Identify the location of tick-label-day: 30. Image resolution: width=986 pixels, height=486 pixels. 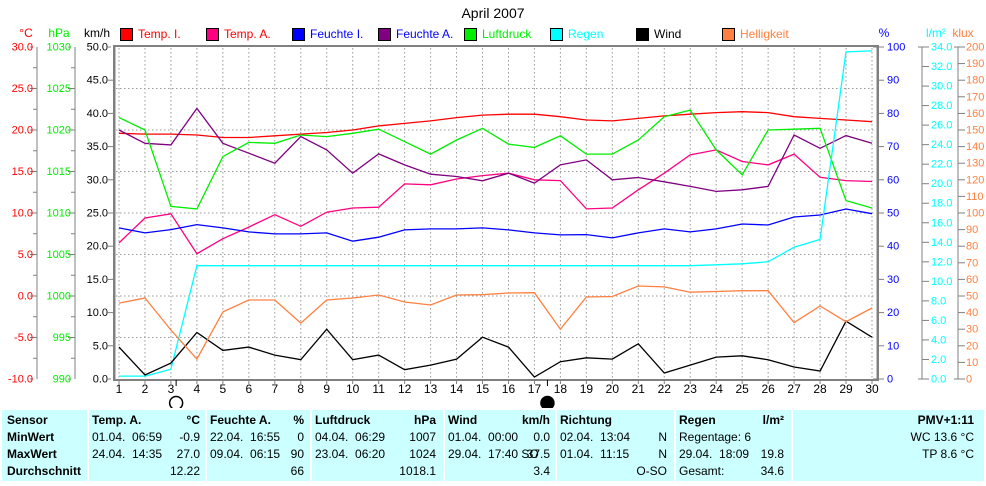
(872, 389).